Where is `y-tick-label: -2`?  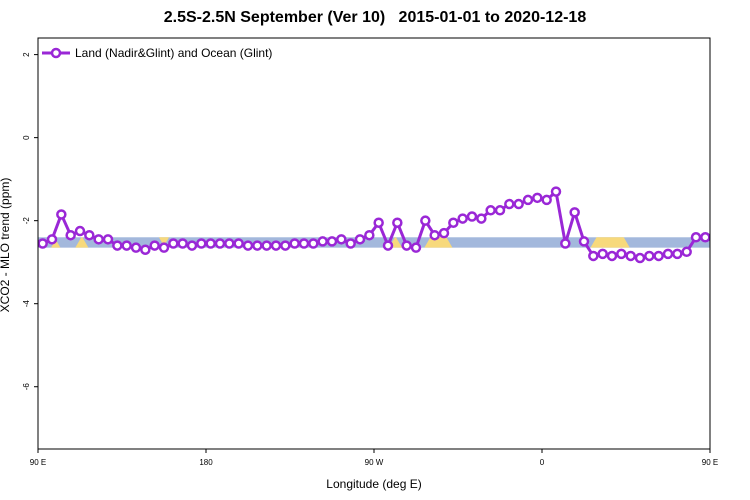 y-tick-label: -2 is located at coordinates (26, 221).